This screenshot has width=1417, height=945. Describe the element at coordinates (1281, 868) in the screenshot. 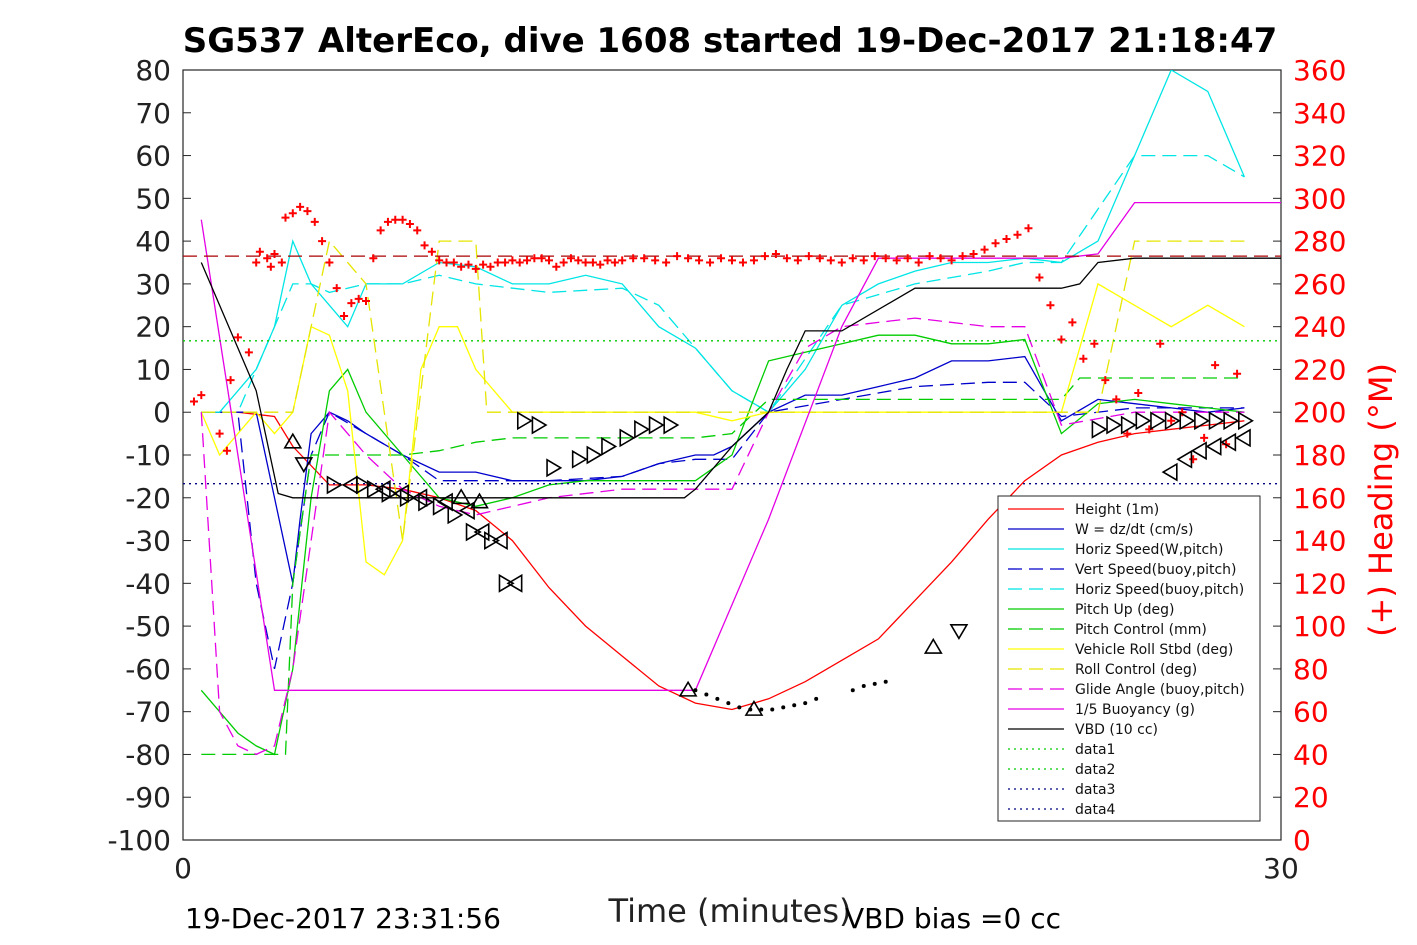

I see `x-tick-label: 30` at that location.